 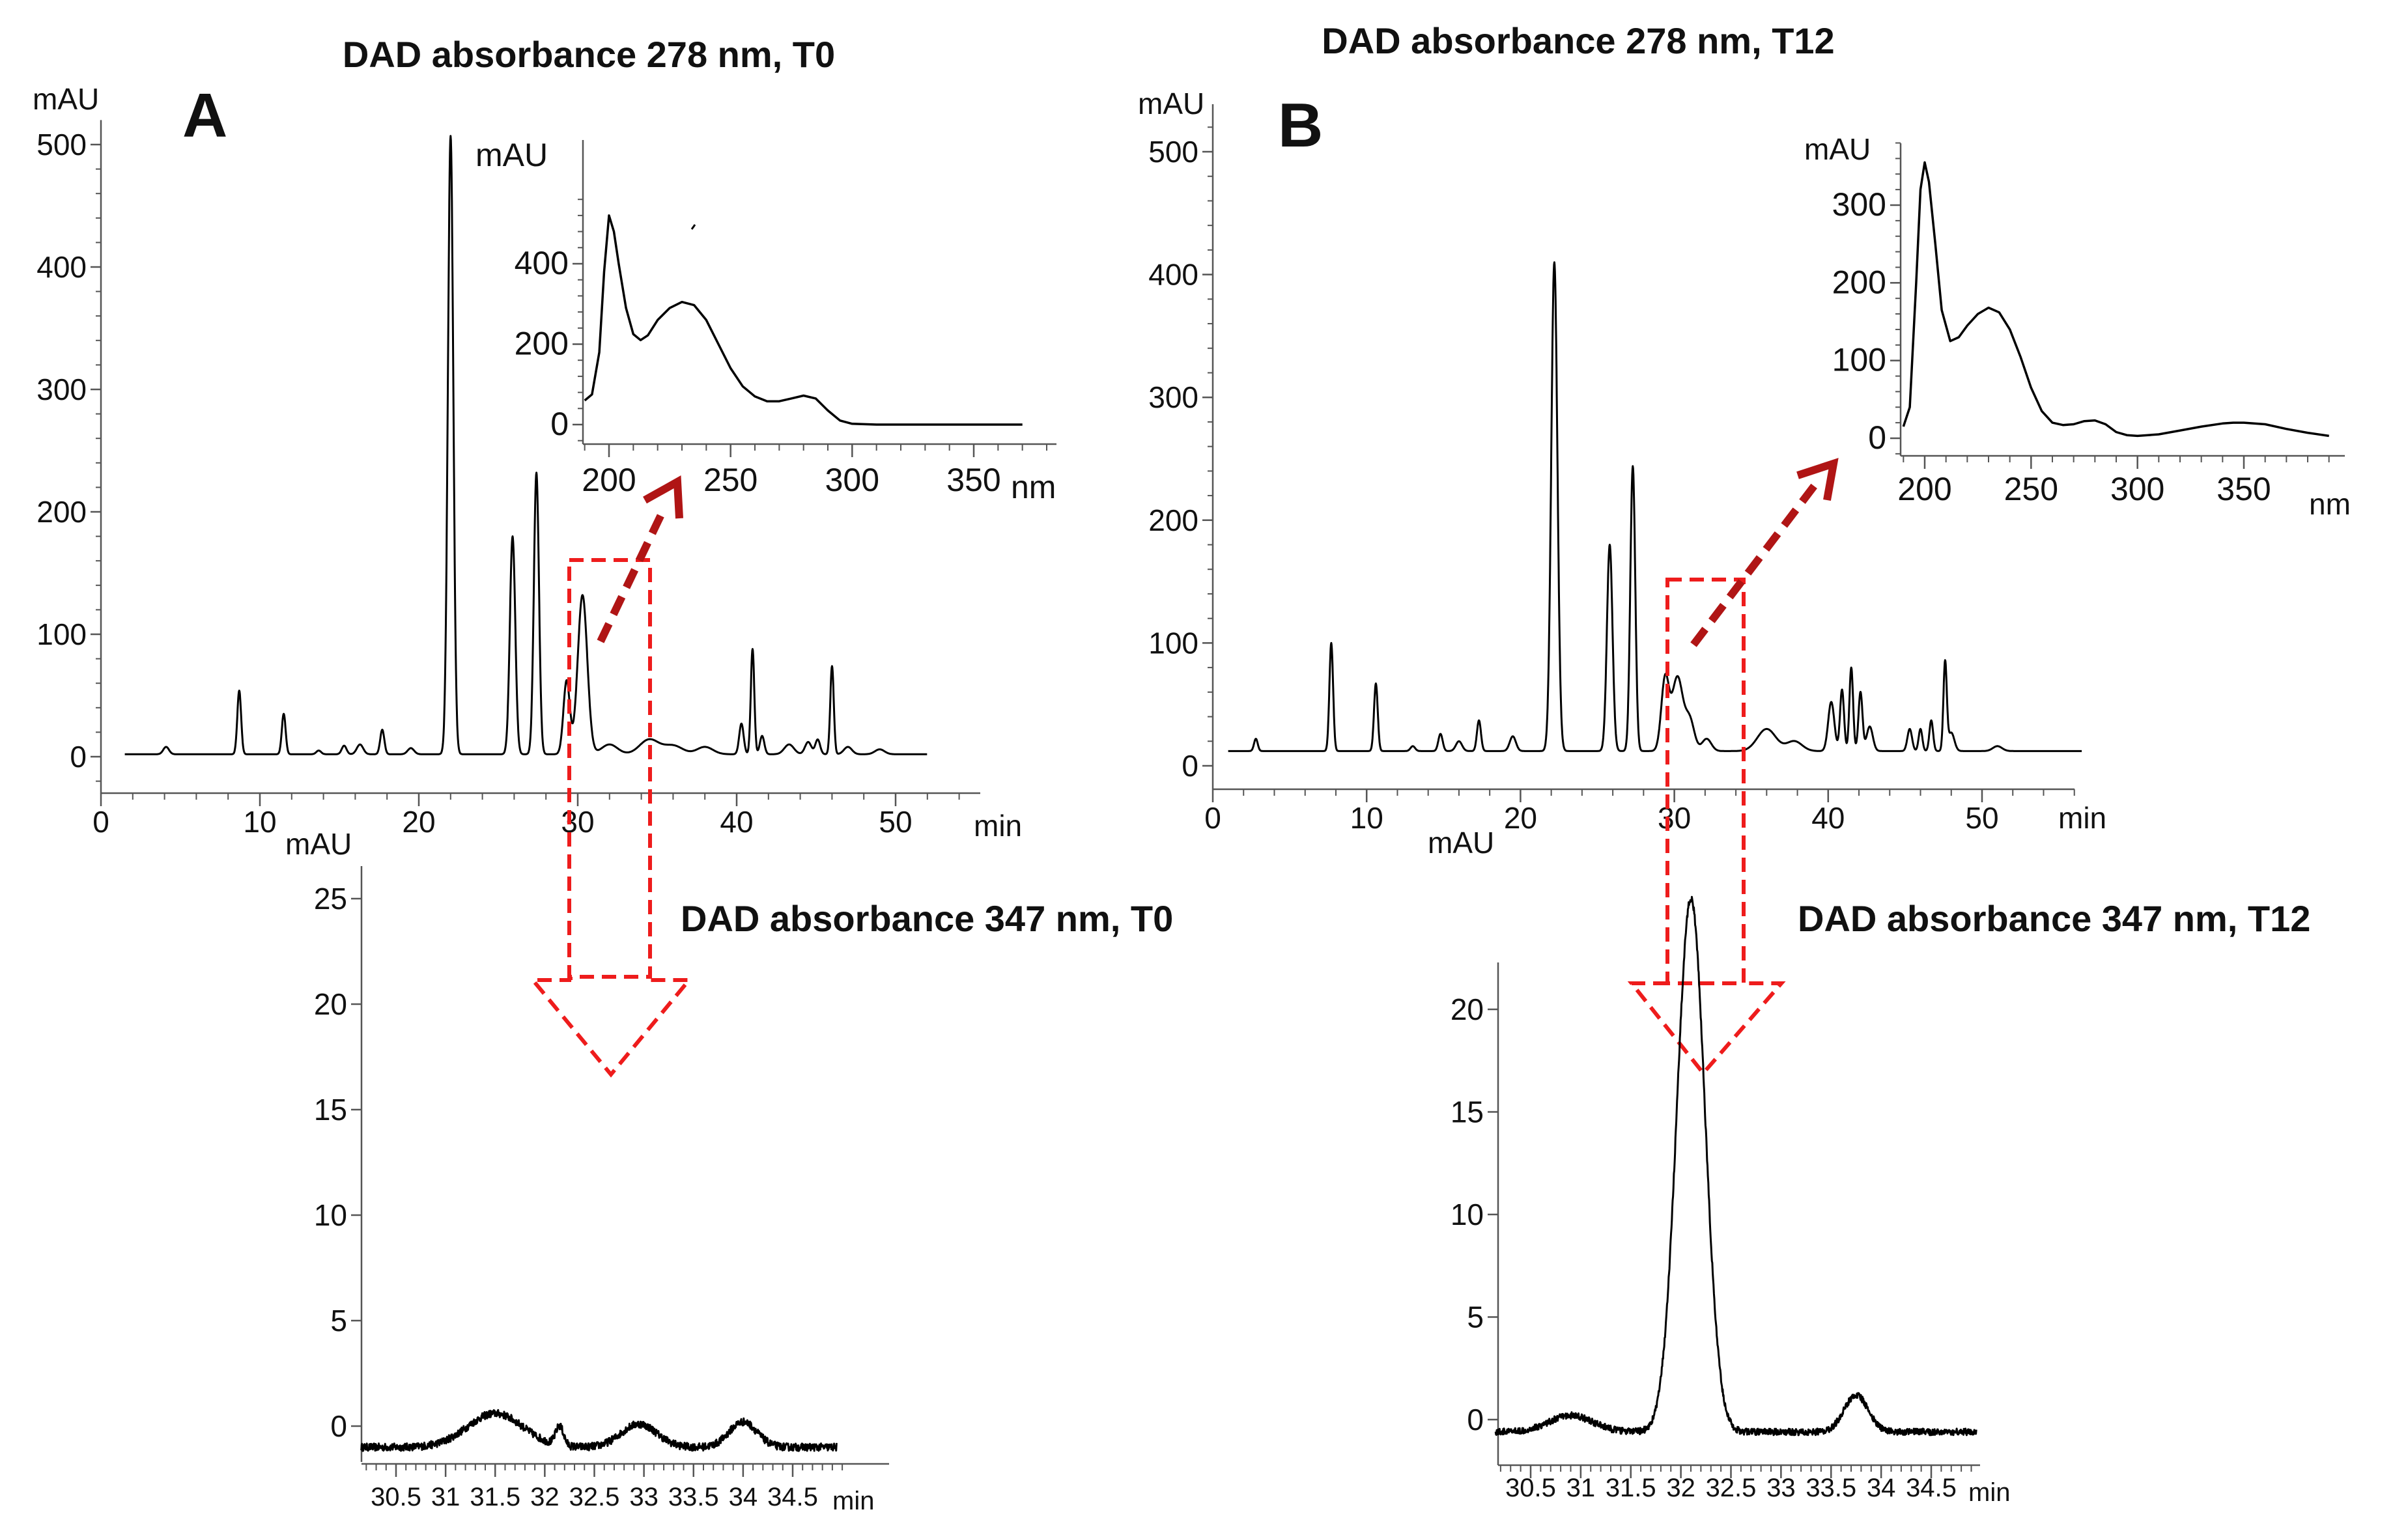 I want to click on panel-b-inset-y-axis-tick-label: 300, so click(x=1859, y=205).